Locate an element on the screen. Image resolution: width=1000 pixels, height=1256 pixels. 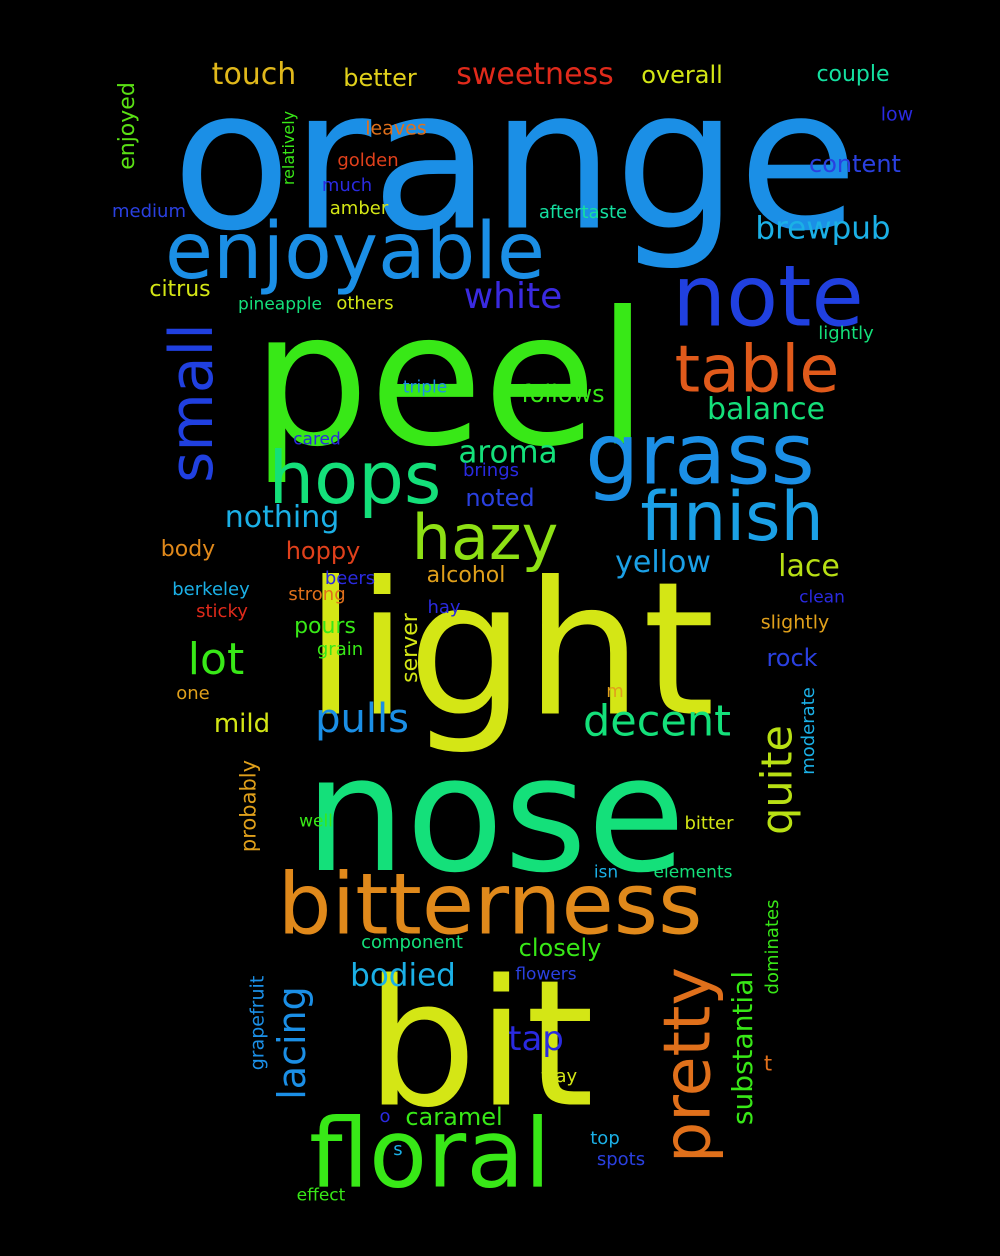
cloud-word: aftertaste is located at coordinates (583, 212).